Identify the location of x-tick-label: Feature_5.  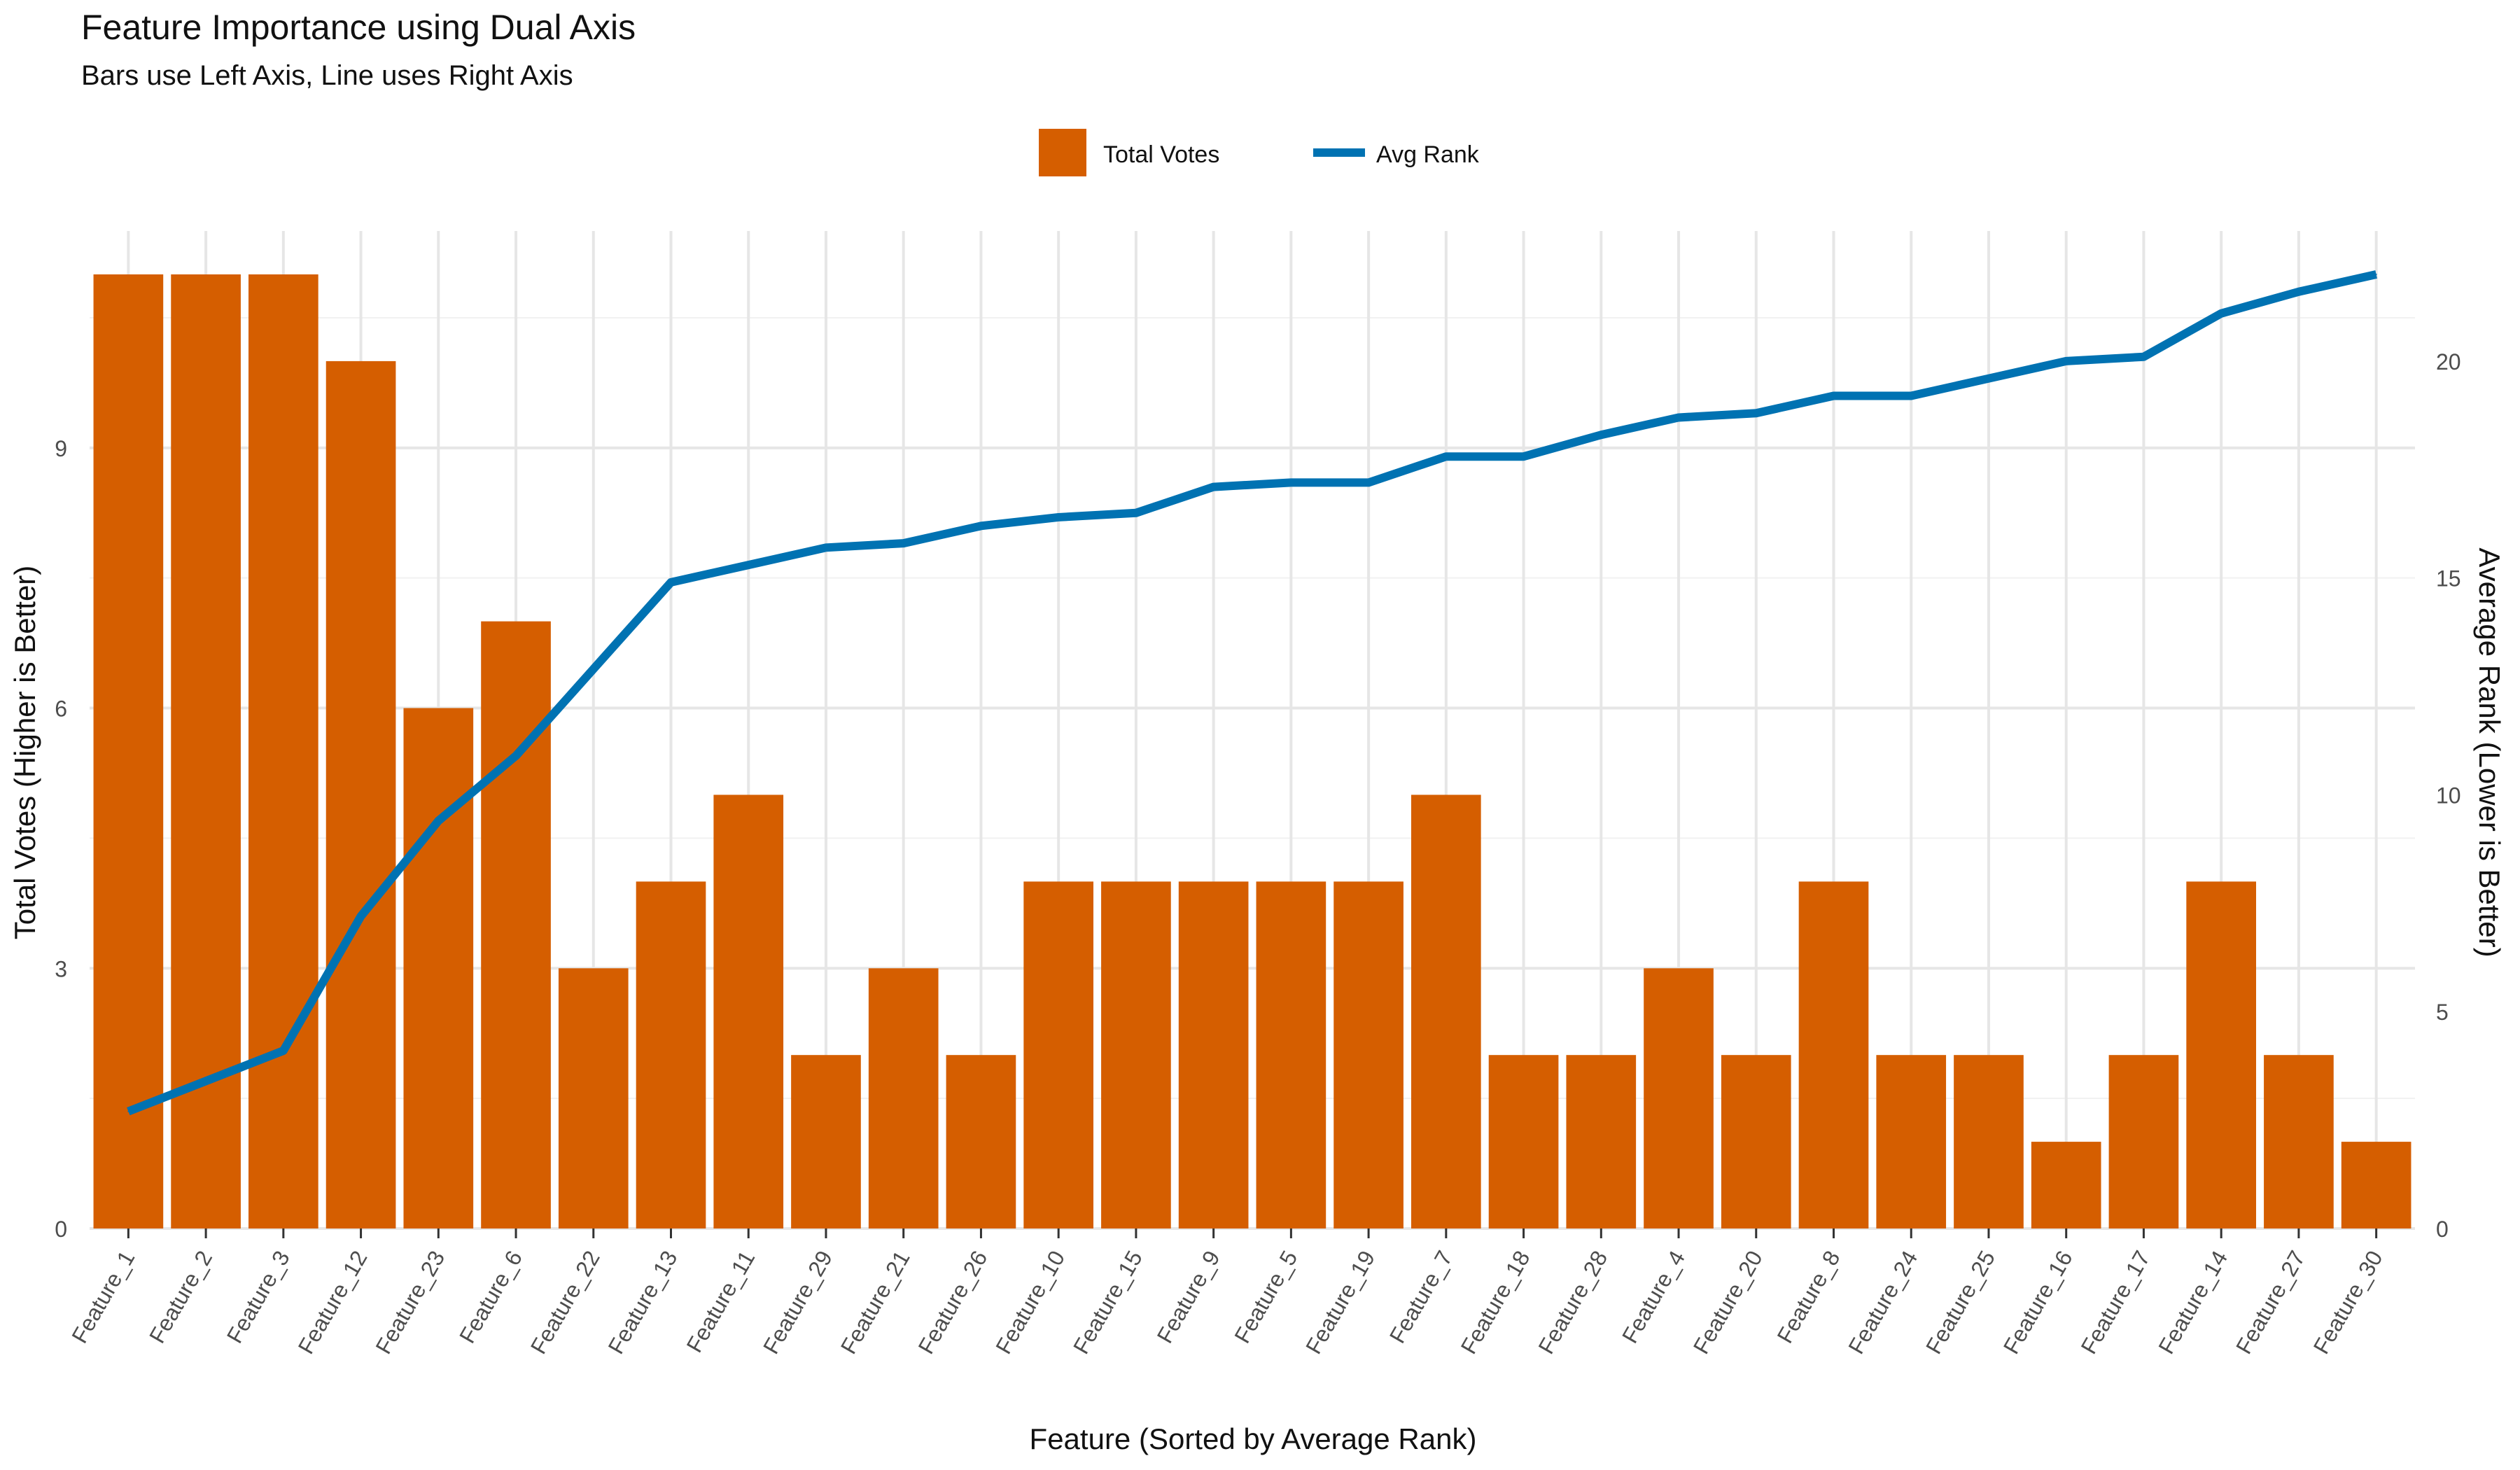
(1265, 1297).